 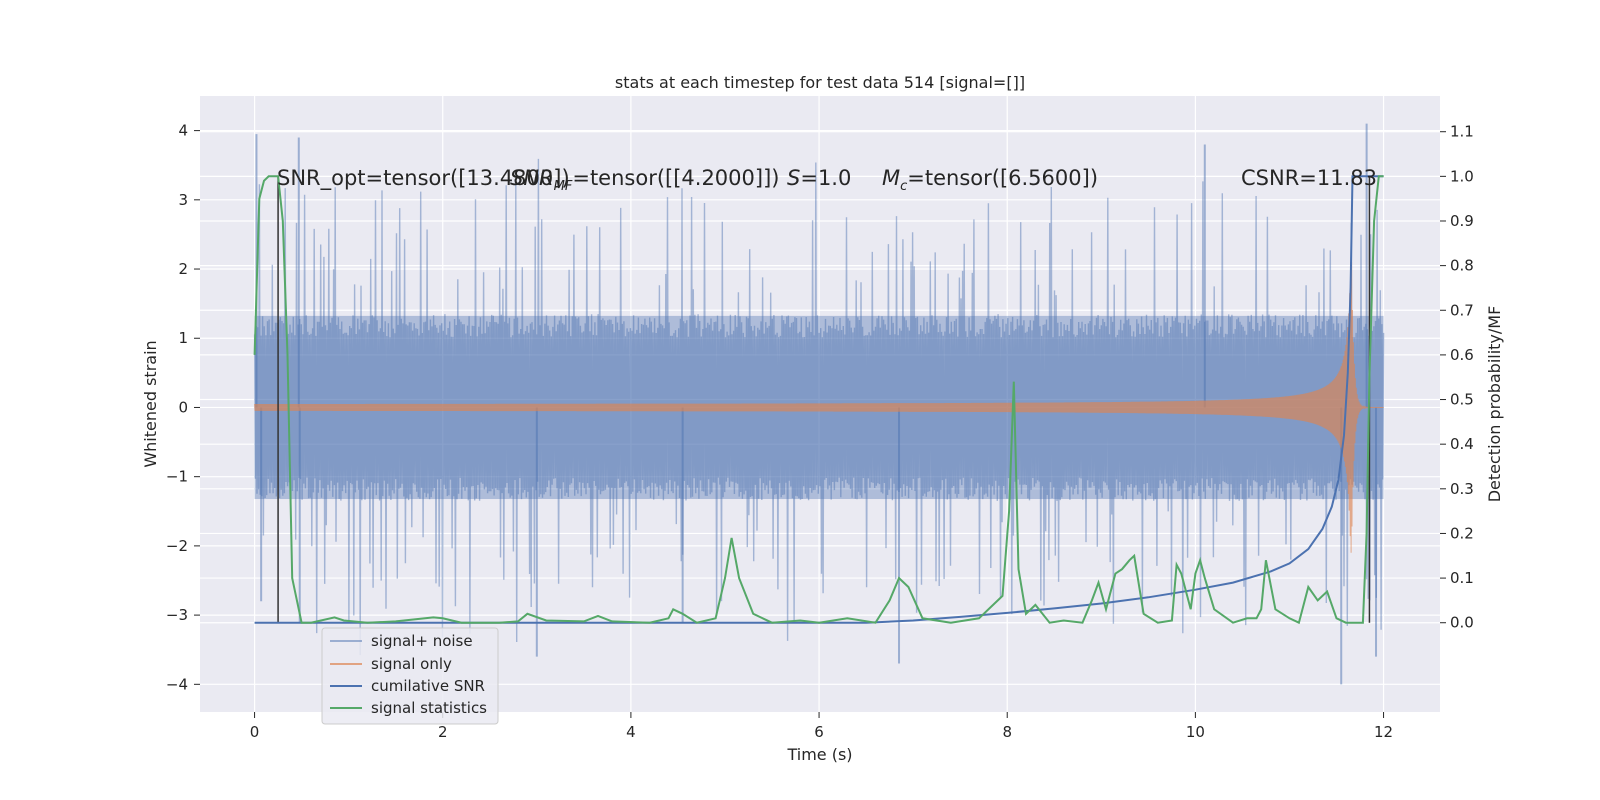 I want to click on legend-label-signal: signal only, so click(x=411, y=664).